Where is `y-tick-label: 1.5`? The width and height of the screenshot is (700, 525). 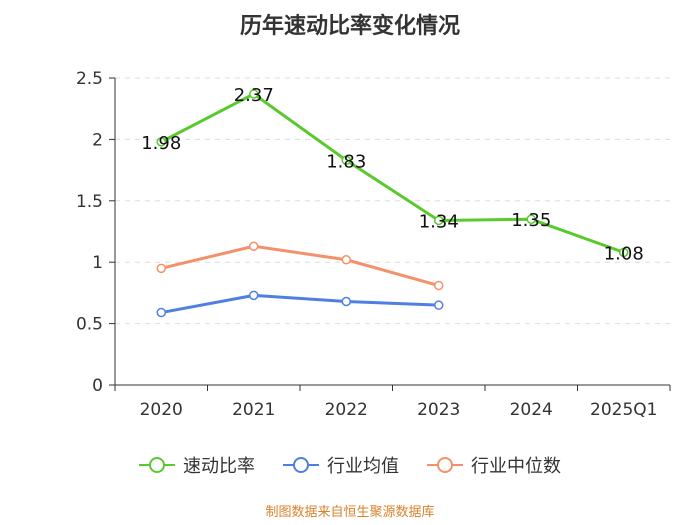 y-tick-label: 1.5 is located at coordinates (89, 202).